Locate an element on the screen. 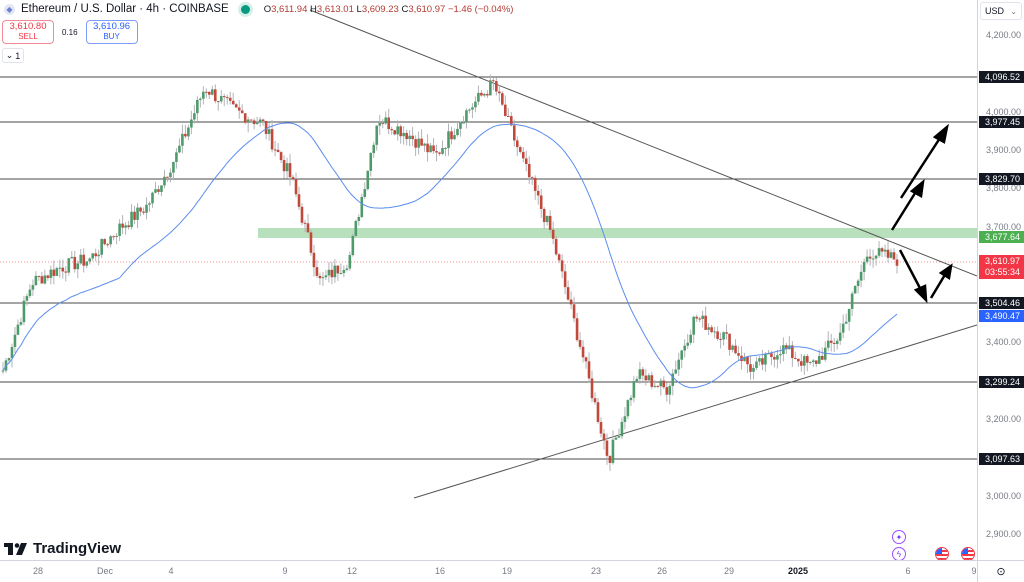 This screenshot has width=1024, height=582. sell-button: 3,610.80 SELL is located at coordinates (28, 32).